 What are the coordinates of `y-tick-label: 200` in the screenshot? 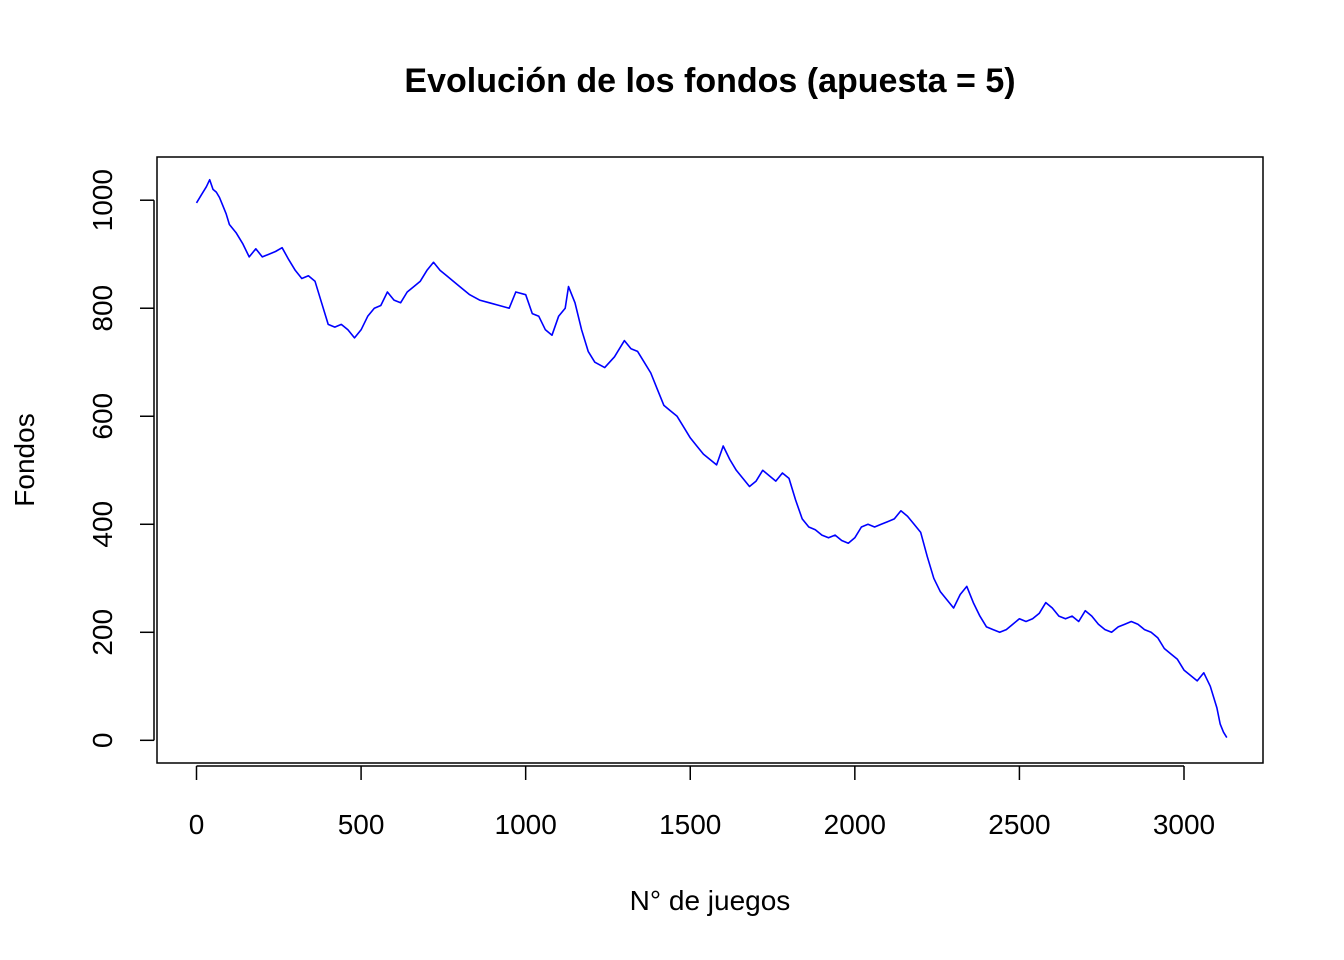 It's located at (102, 632).